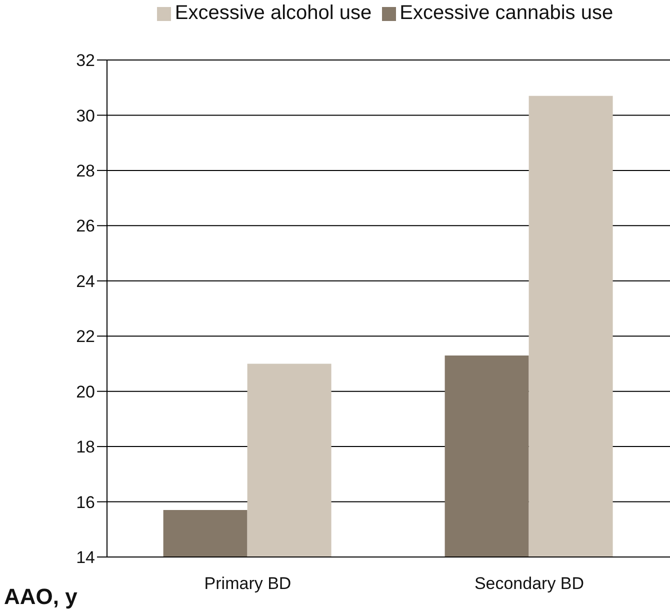 The width and height of the screenshot is (670, 616). Describe the element at coordinates (85, 60) in the screenshot. I see `y-tick-label: 32` at that location.